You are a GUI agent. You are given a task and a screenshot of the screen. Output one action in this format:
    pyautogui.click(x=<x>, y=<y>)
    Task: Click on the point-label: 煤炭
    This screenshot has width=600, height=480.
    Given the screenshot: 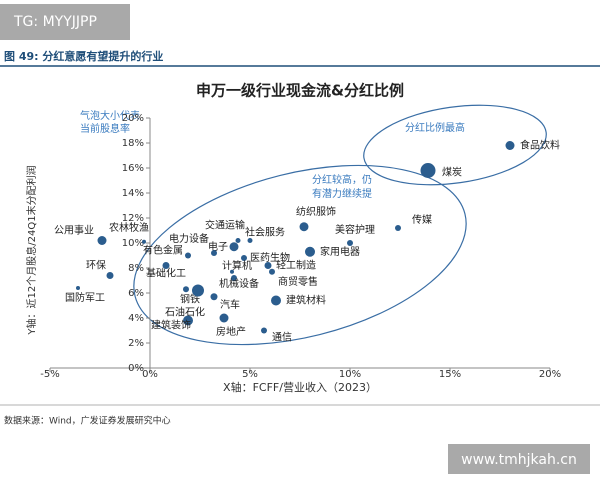 What is the action you would take?
    pyautogui.click(x=452, y=172)
    